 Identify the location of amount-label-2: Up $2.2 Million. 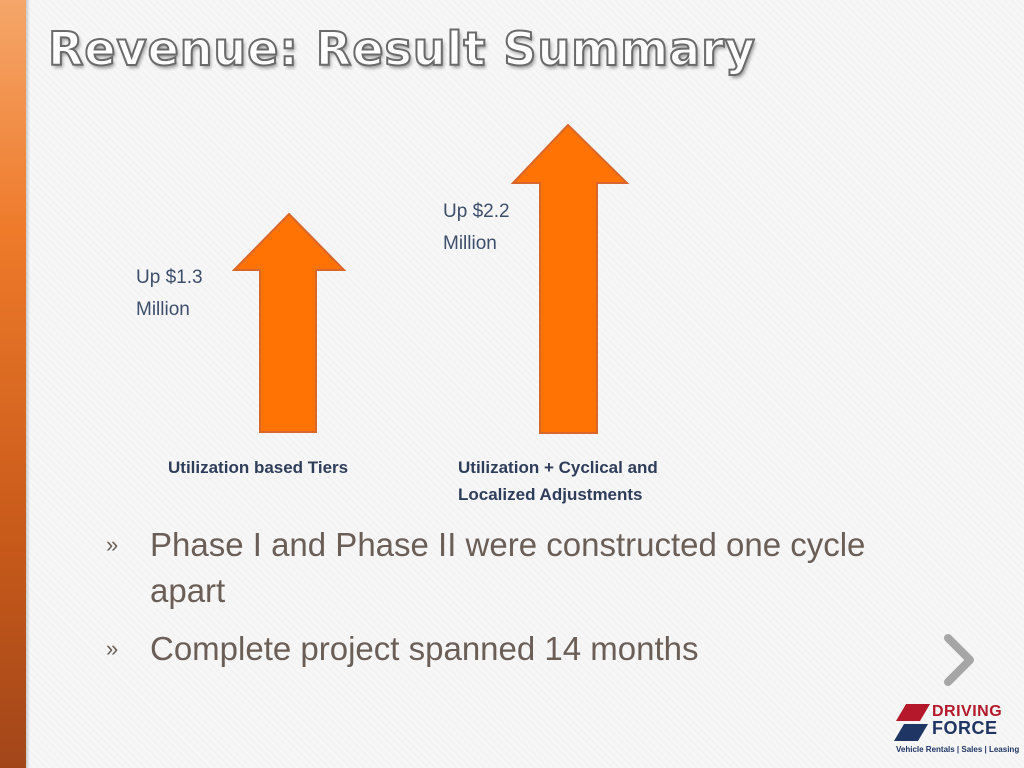
(476, 227).